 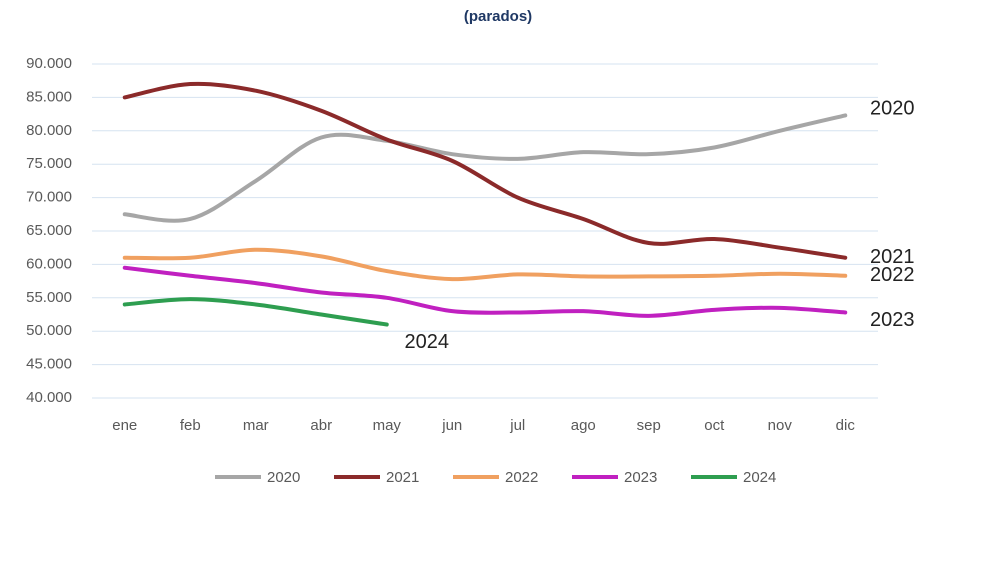 I want to click on end-label: 2022, so click(x=892, y=275).